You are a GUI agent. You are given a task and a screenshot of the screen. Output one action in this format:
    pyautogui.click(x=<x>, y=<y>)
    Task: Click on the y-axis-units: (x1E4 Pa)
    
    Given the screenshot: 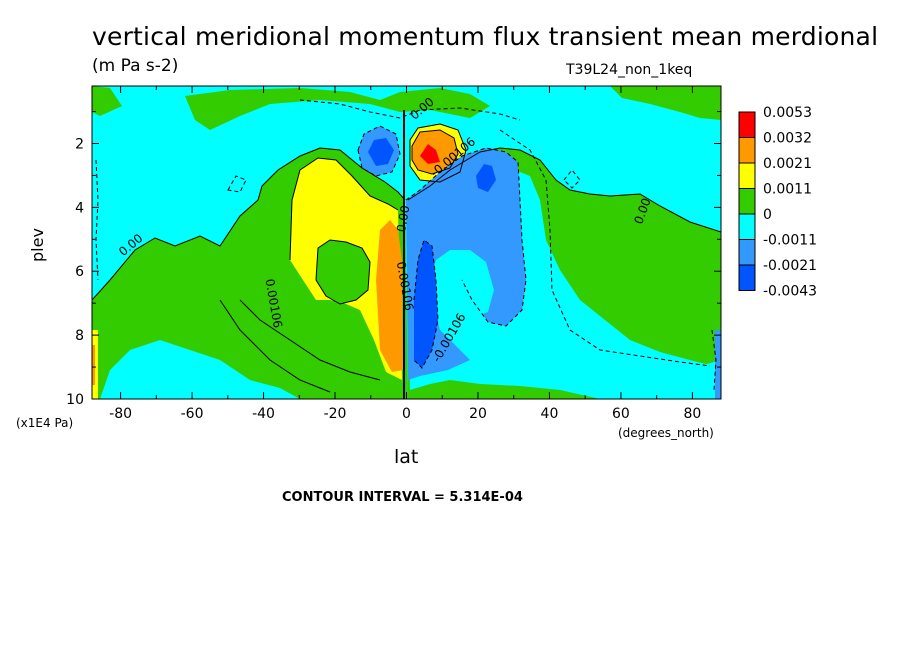 What is the action you would take?
    pyautogui.click(x=45, y=423)
    